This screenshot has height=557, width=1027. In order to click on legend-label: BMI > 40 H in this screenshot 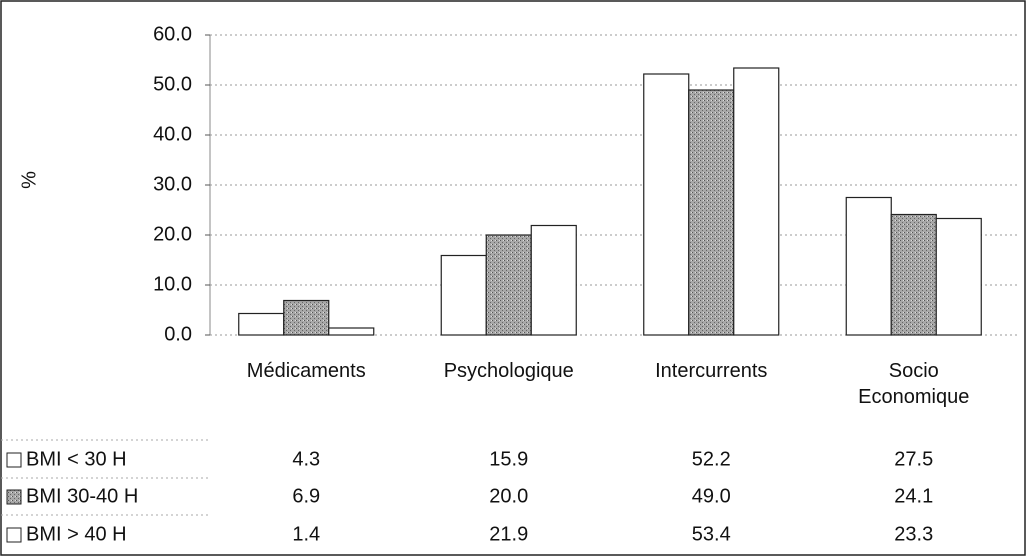, I will do `click(76, 534)`.